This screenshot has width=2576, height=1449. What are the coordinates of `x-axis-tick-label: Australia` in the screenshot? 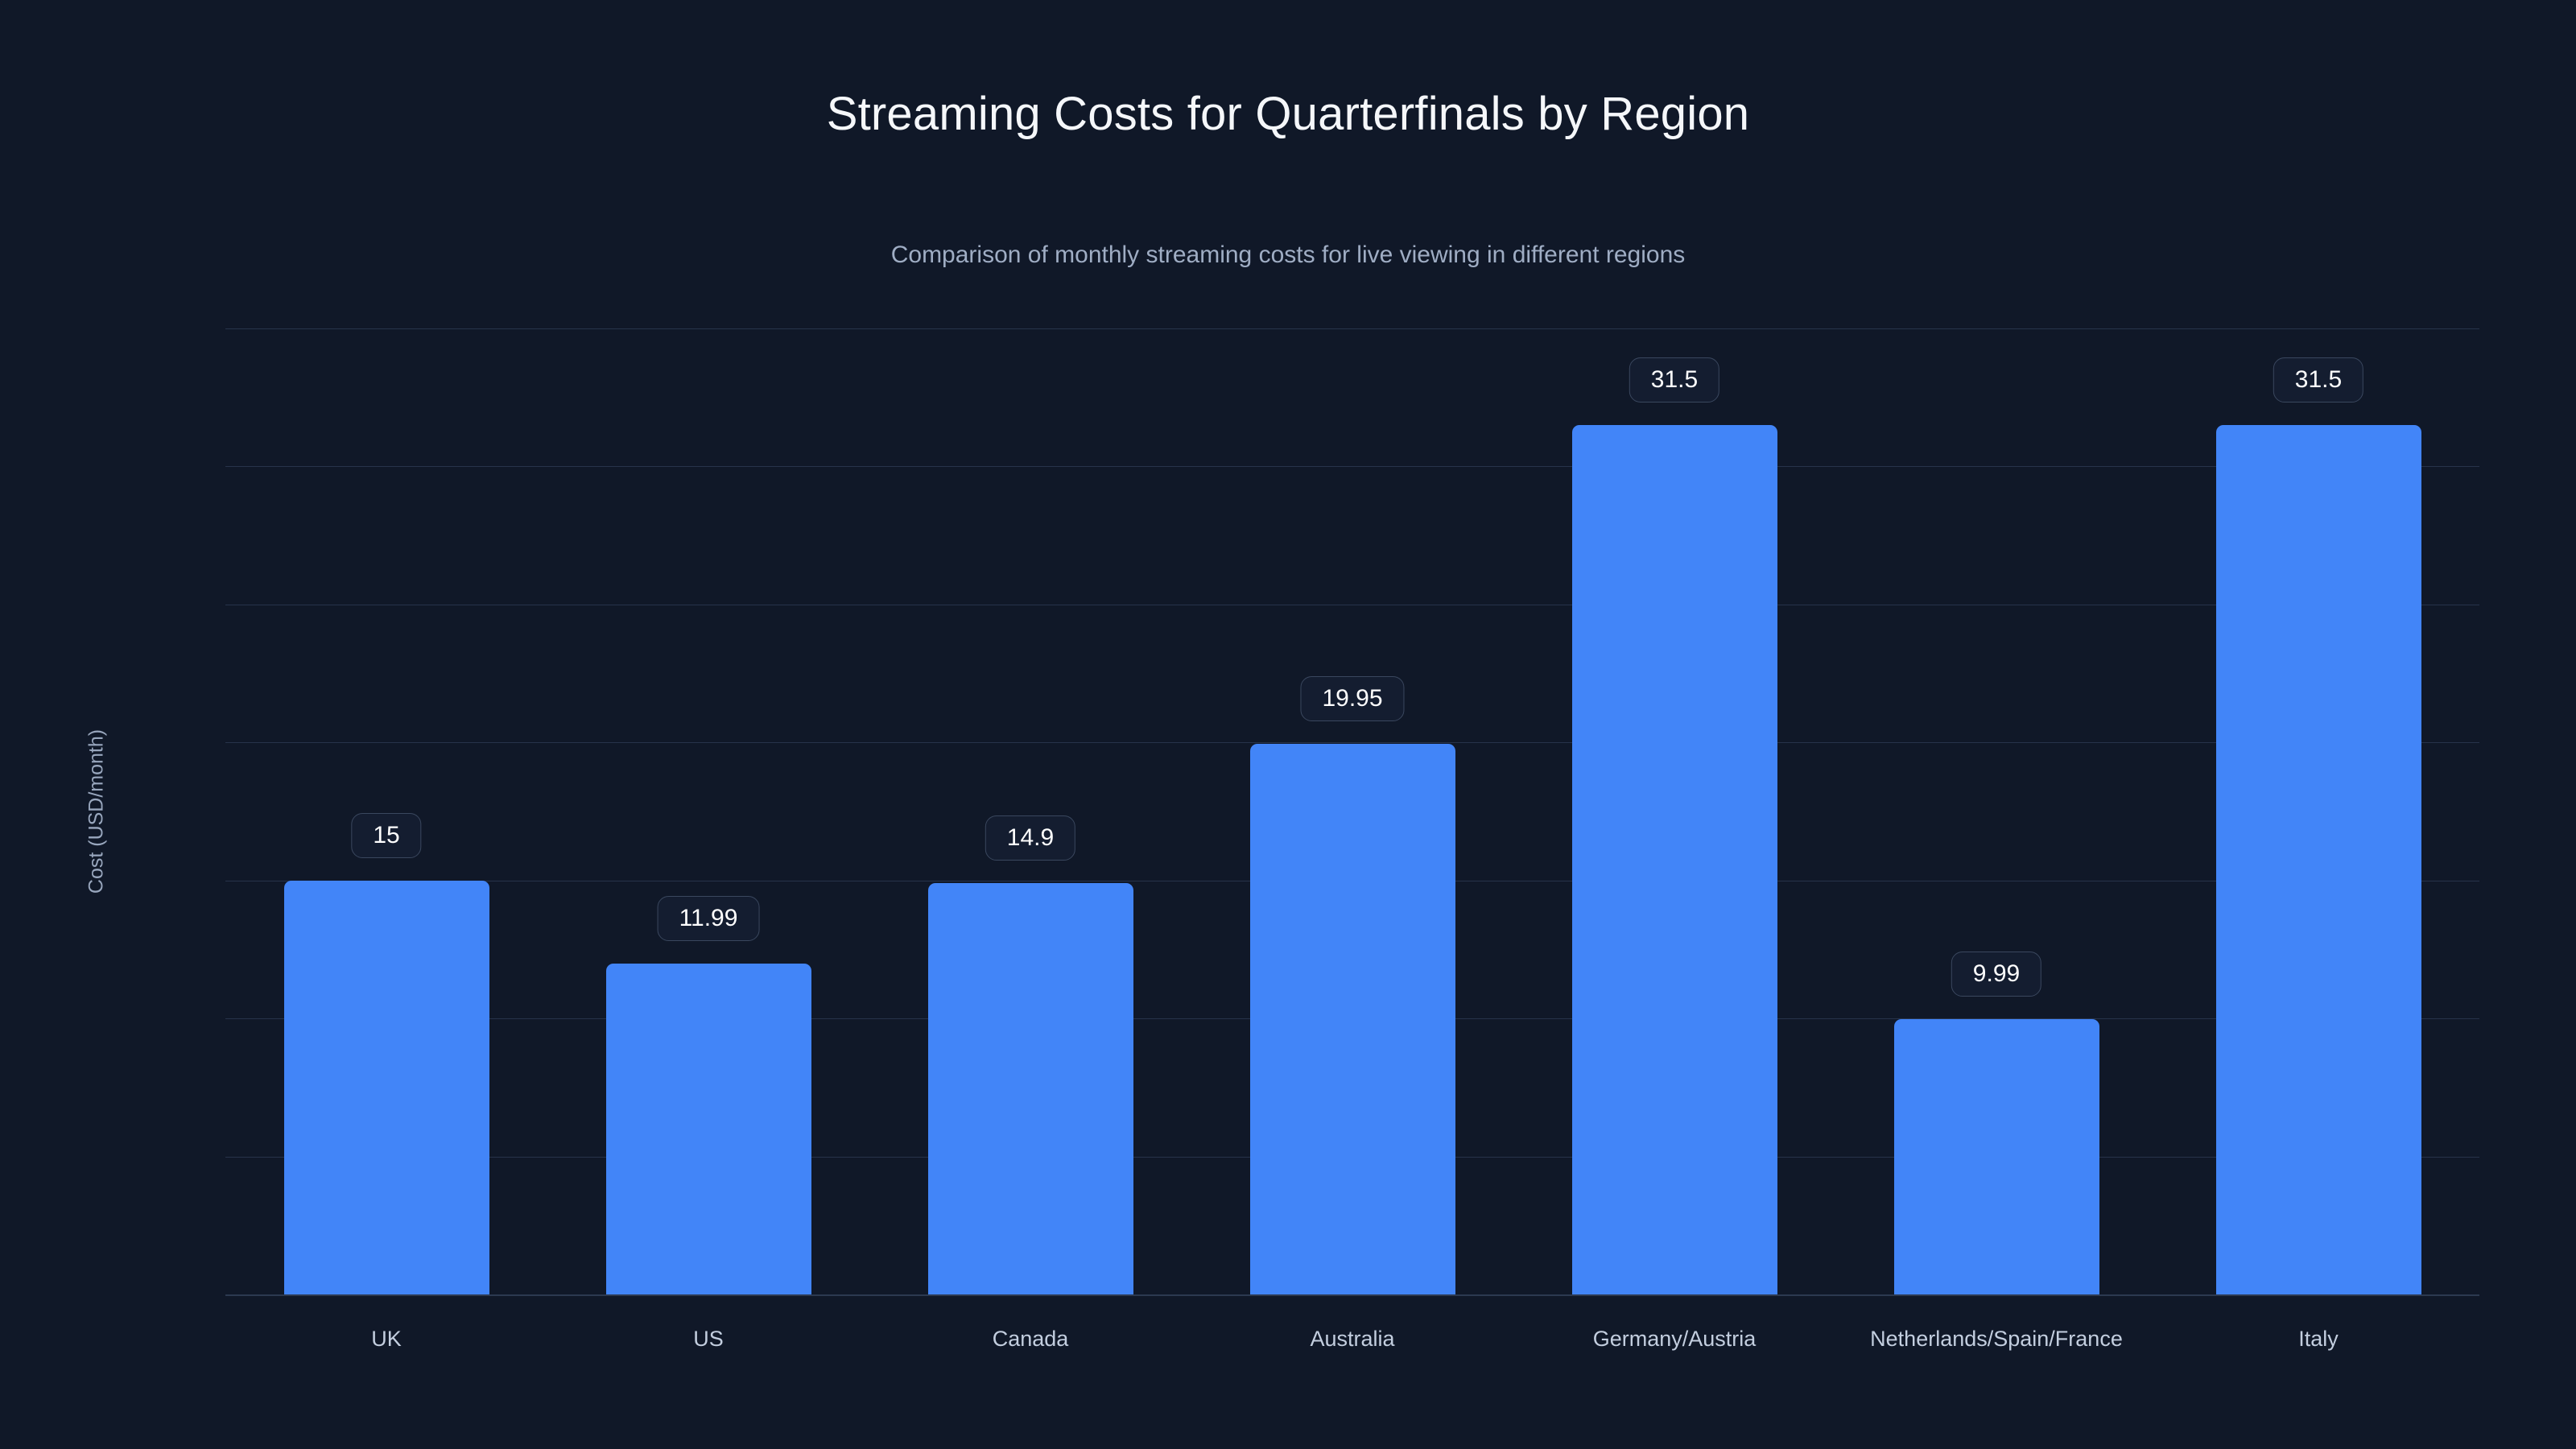 It's located at (1352, 1339).